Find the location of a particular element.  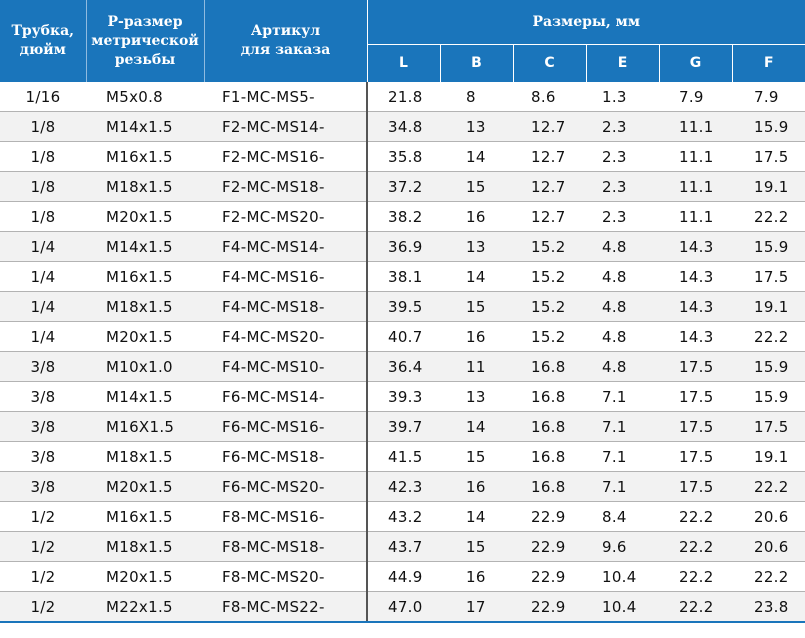

cell-dim-g: 17.5 is located at coordinates (695, 366).